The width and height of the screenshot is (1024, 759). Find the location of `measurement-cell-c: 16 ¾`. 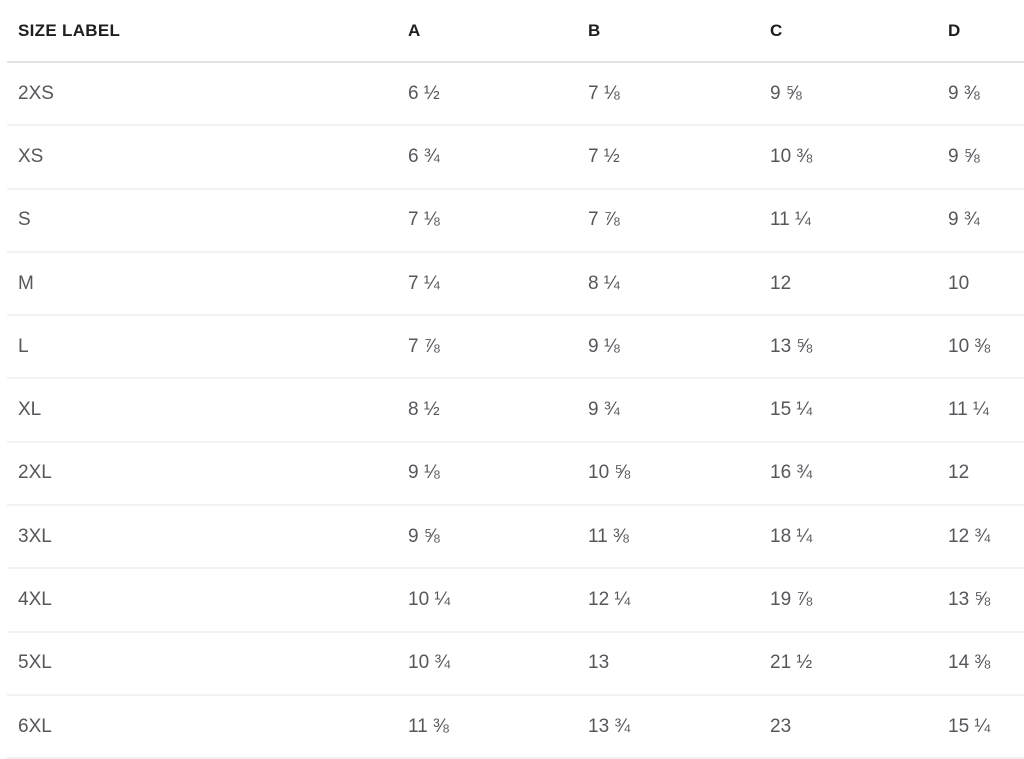

measurement-cell-c: 16 ¾ is located at coordinates (841, 474).